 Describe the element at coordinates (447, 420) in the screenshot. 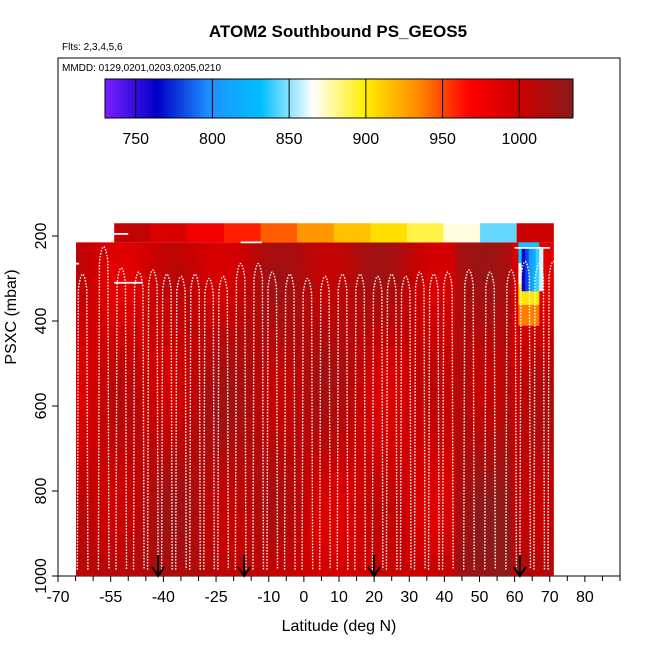

I see `flight-profile` at that location.